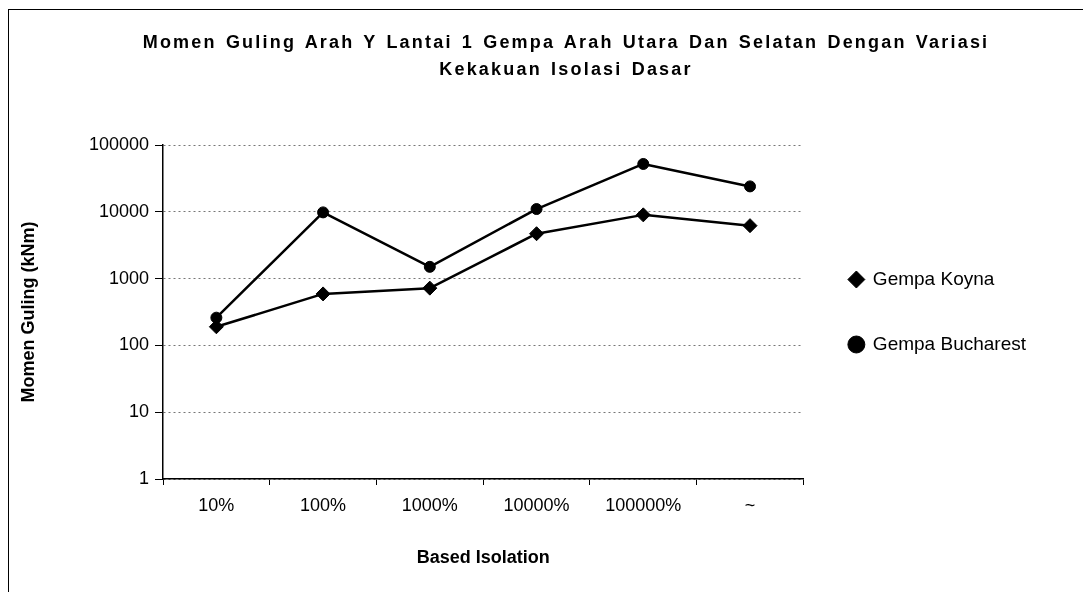 Image resolution: width=1084 pixels, height=593 pixels. What do you see at coordinates (536, 504) in the screenshot?
I see `x-tick-label: 10000%` at bounding box center [536, 504].